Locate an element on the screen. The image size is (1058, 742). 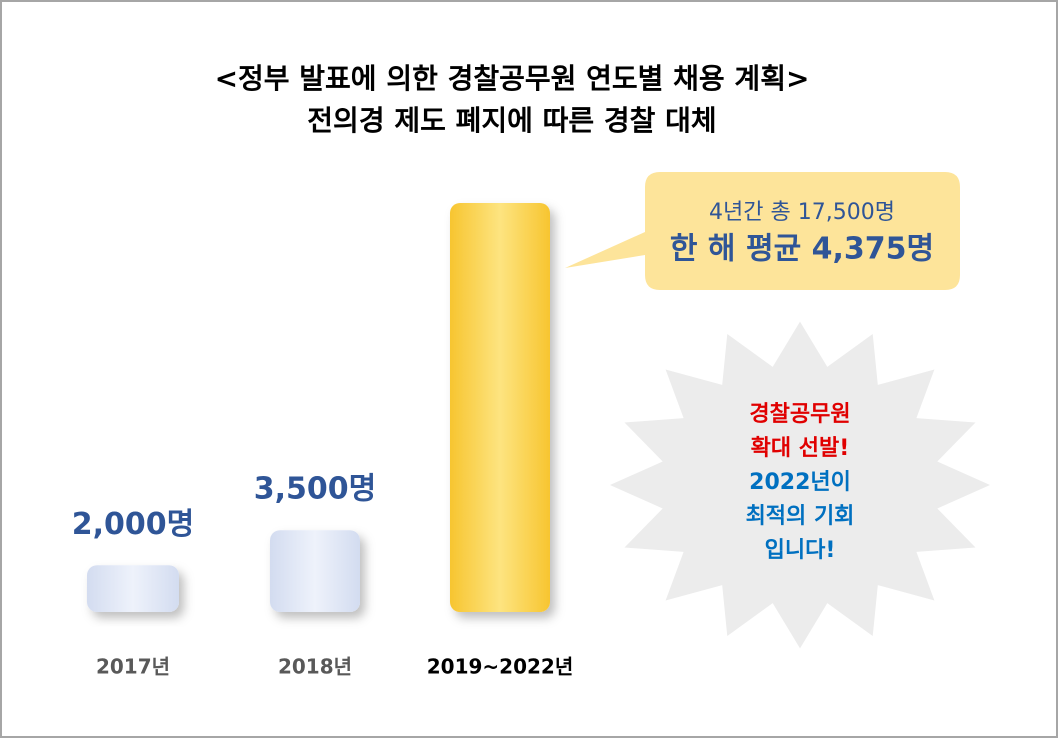
chart-subtitle: 전의경 제도 폐지에 따른 경찰 대체 is located at coordinates (511, 120).